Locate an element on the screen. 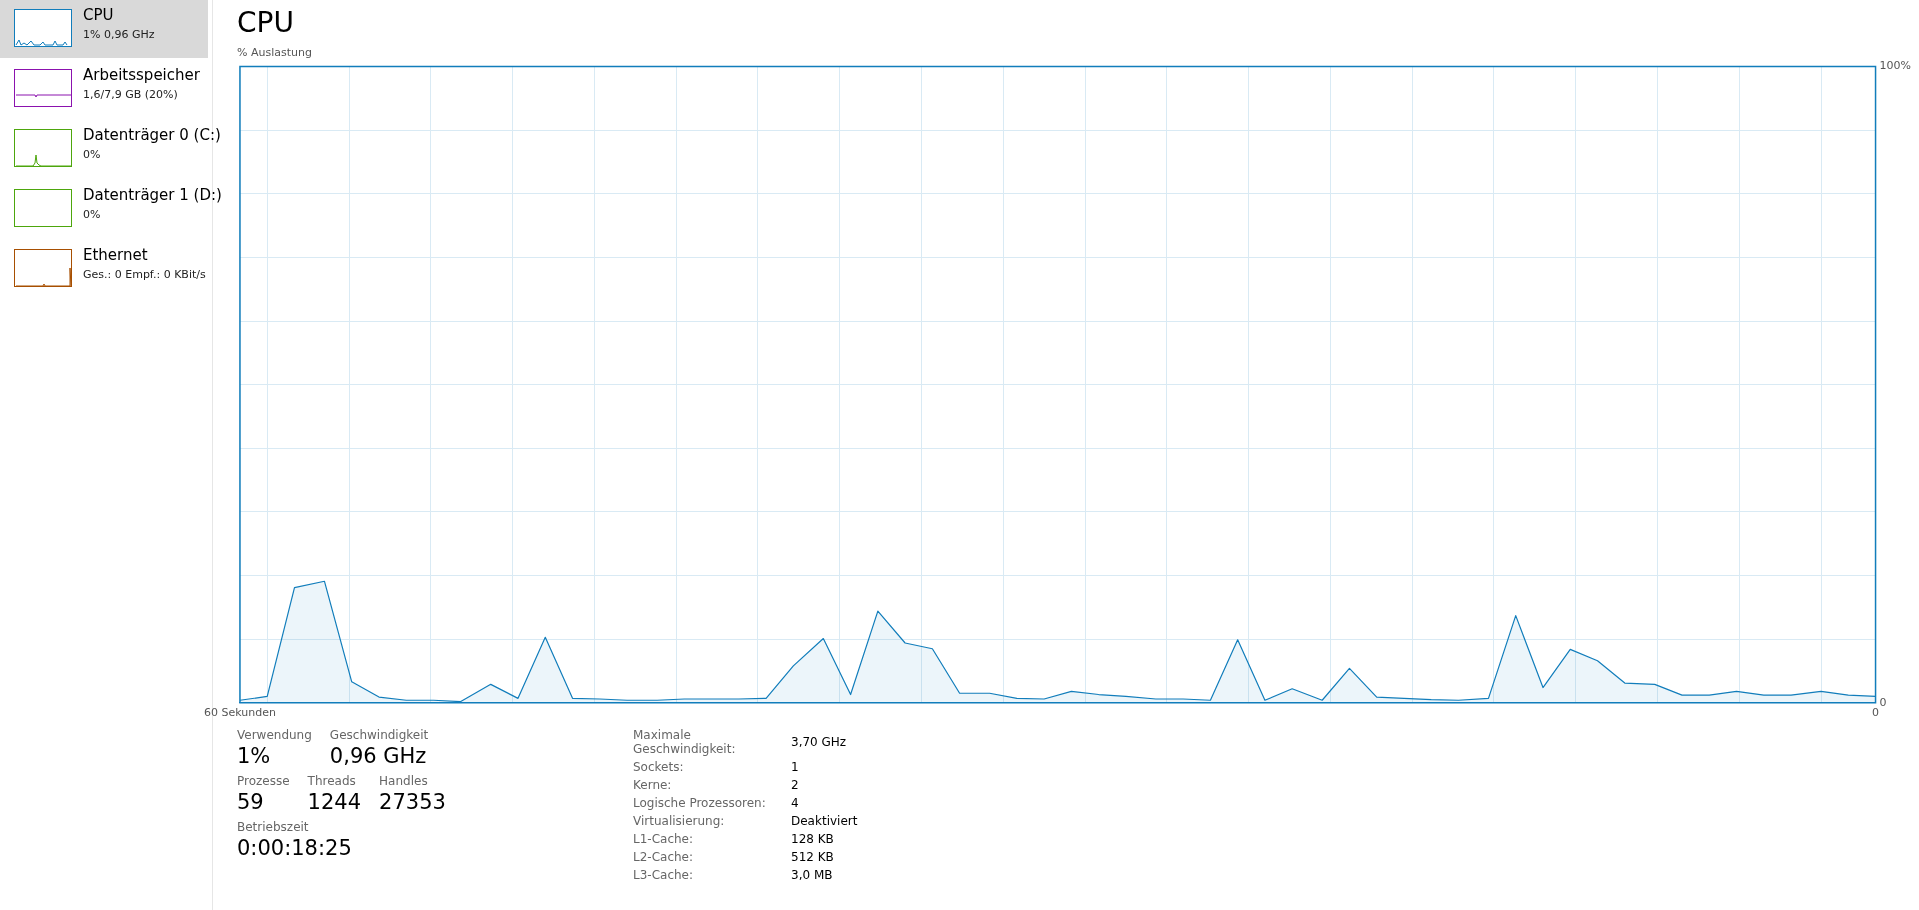  text: Virtualisierung: is located at coordinates (679, 821).